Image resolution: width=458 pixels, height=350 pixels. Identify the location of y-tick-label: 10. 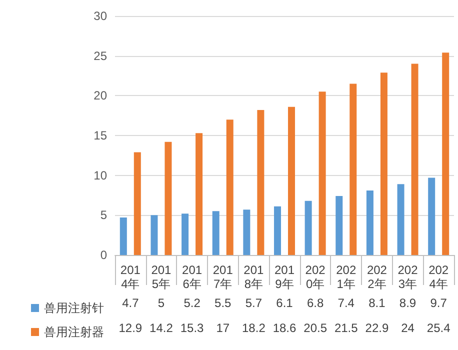
(101, 175).